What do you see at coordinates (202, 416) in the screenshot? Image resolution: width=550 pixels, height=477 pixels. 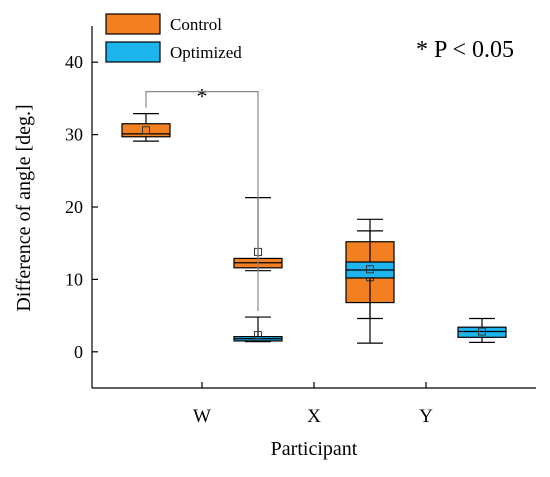 I see `x-tick-label: W` at bounding box center [202, 416].